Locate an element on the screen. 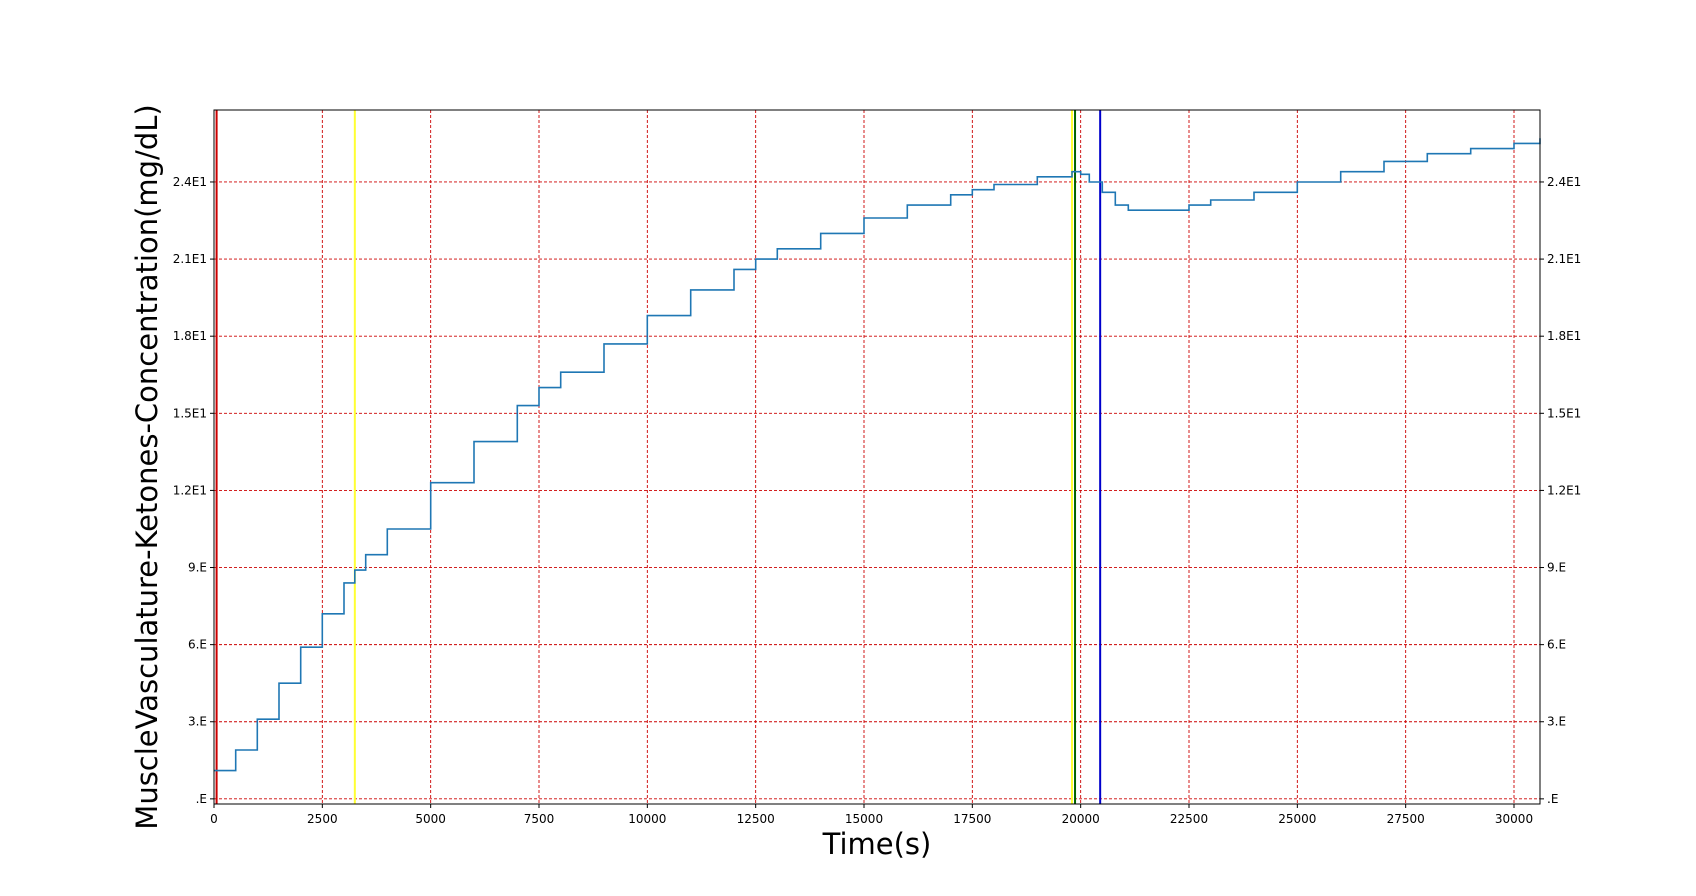  y-tick-label: 2.1E1 is located at coordinates (190, 259).